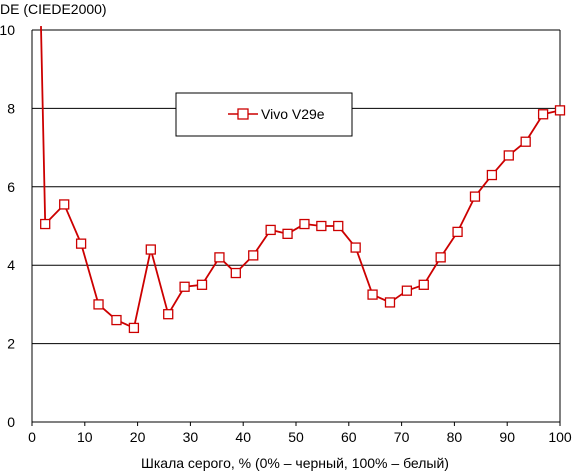 Image resolution: width=573 pixels, height=472 pixels. I want to click on x-tick-label: 20, so click(138, 437).